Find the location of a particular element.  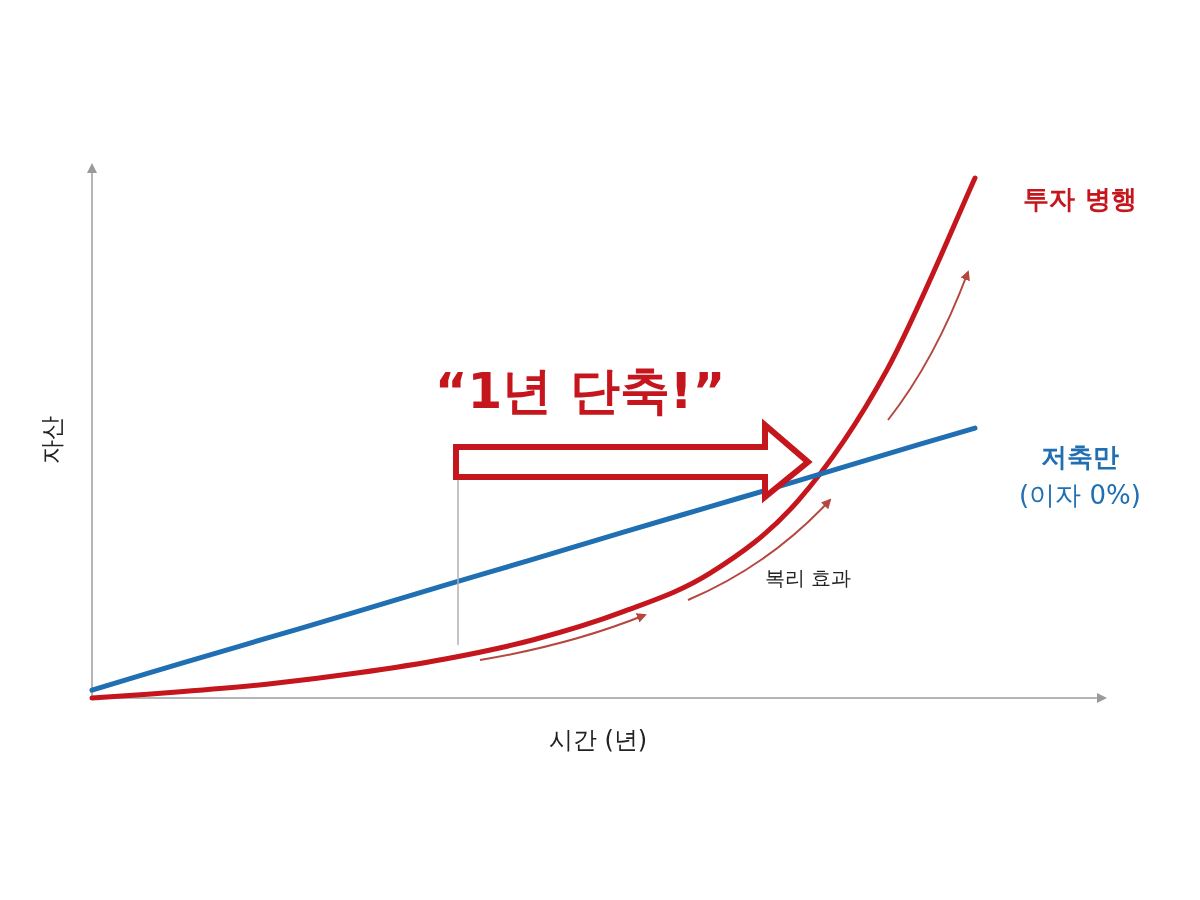

annotation: “1년 단축!” is located at coordinates (580, 391).